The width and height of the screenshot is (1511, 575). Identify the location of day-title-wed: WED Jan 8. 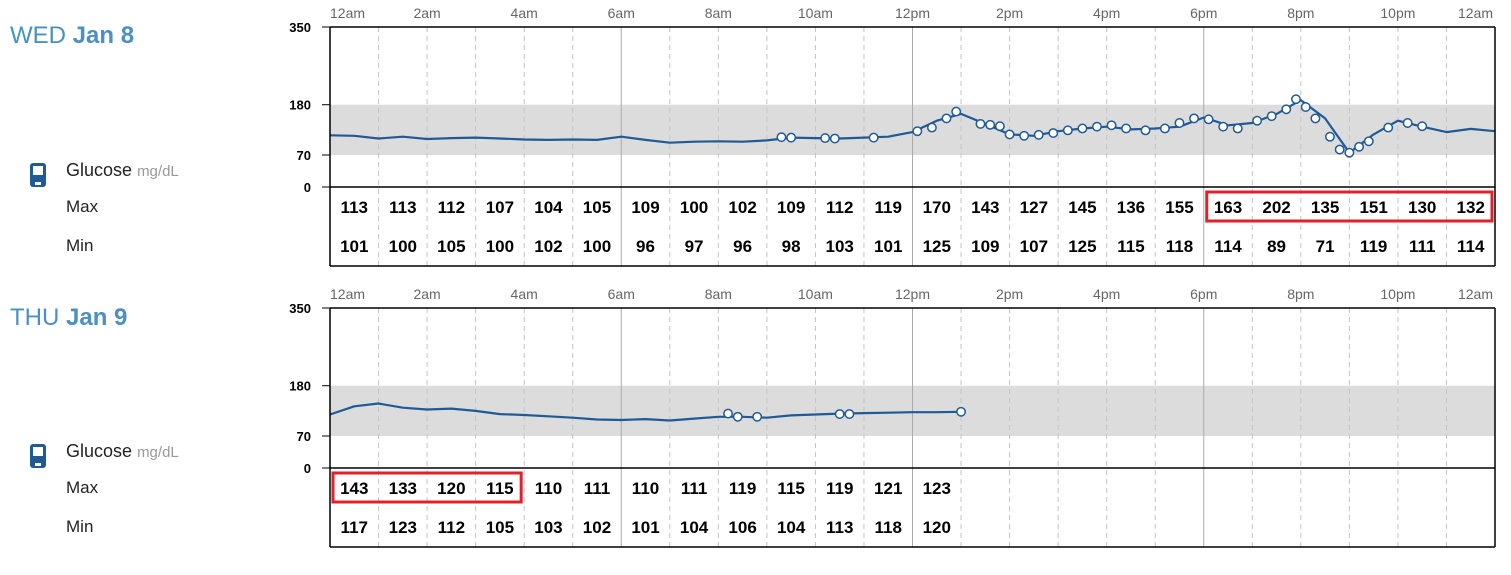
(72, 36).